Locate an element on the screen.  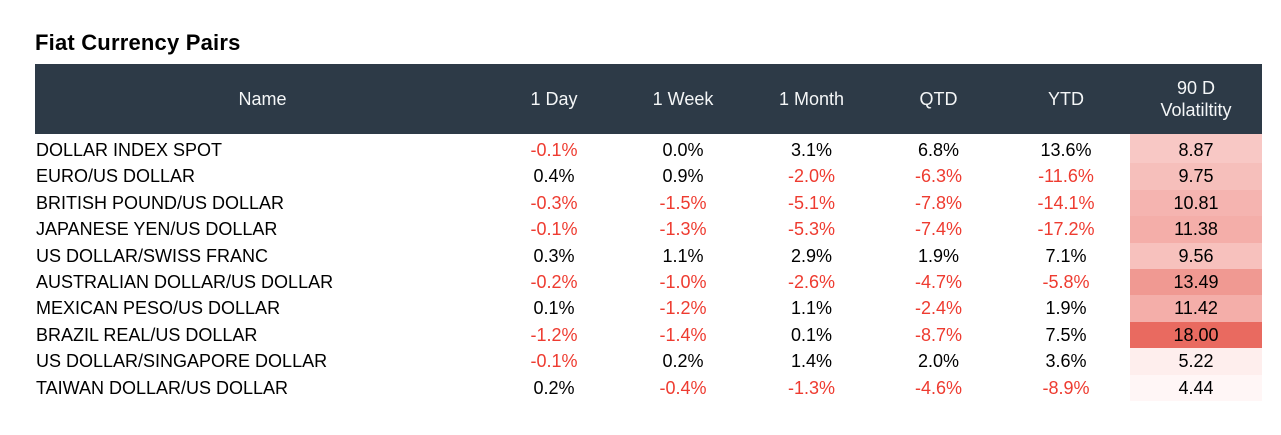
pct-cell-1-month: -1.3% is located at coordinates (811, 387).